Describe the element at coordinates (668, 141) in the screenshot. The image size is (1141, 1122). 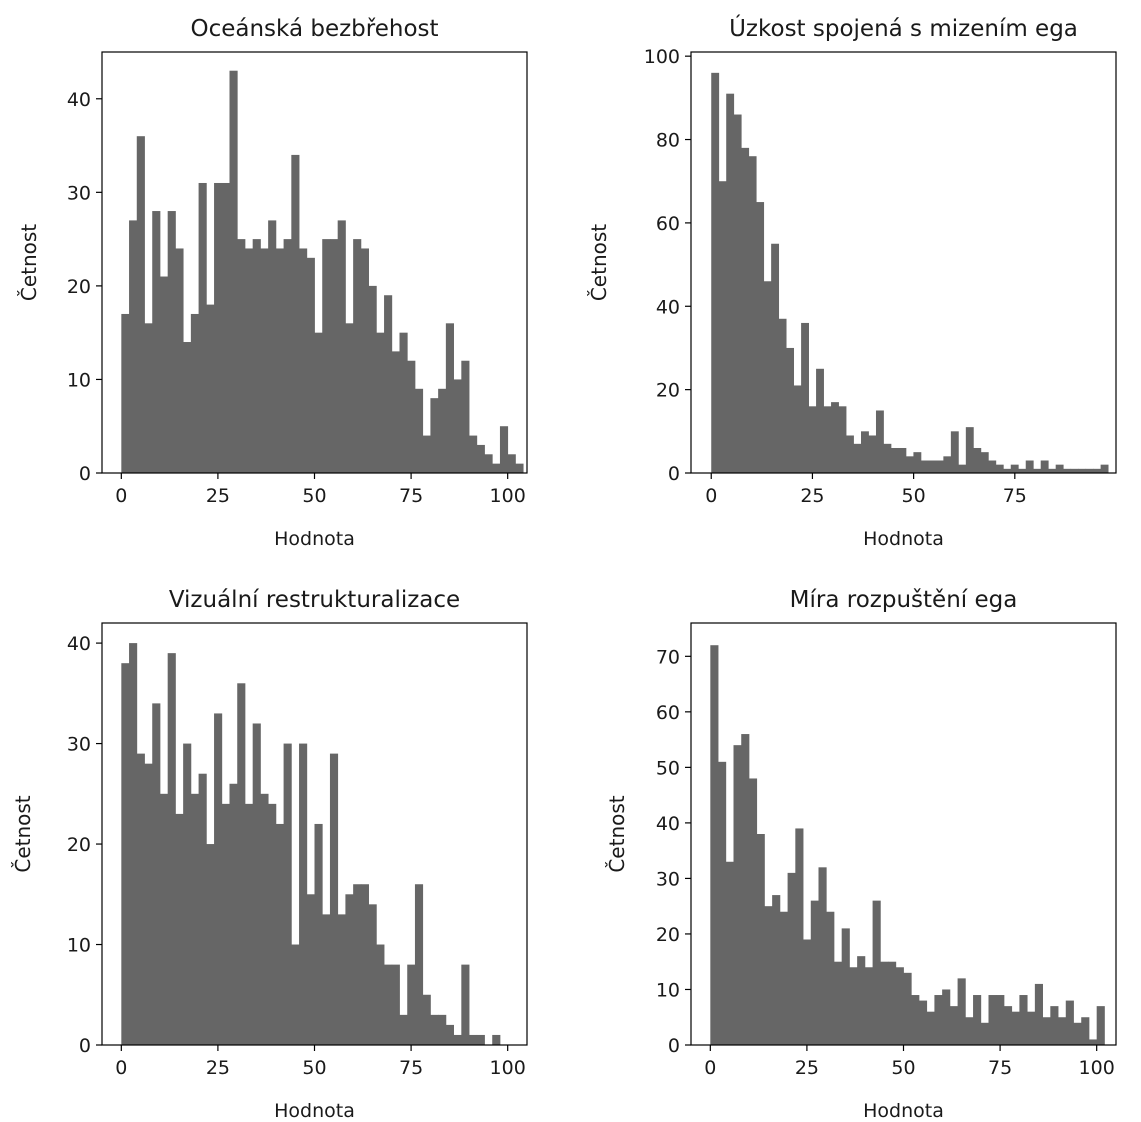
I see `y-tick-label: 80` at that location.